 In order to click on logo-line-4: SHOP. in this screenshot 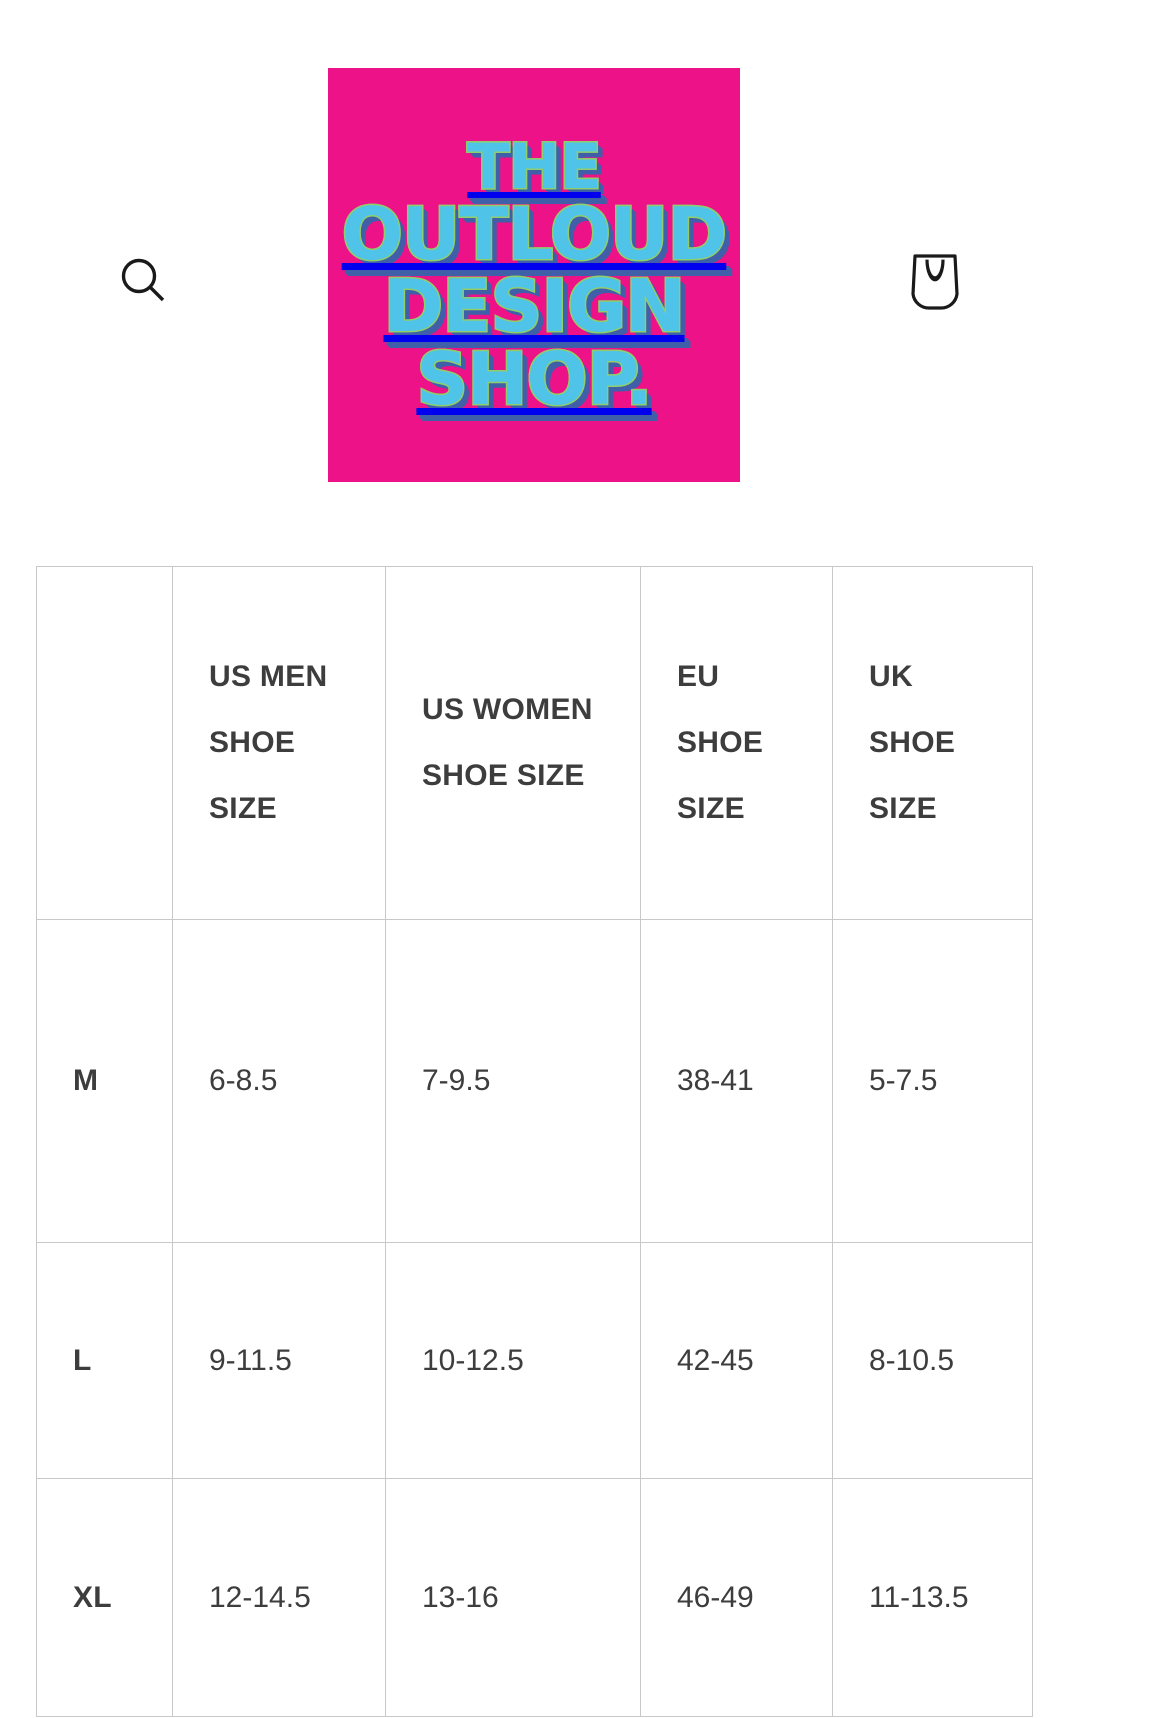, I will do `click(534, 378)`.